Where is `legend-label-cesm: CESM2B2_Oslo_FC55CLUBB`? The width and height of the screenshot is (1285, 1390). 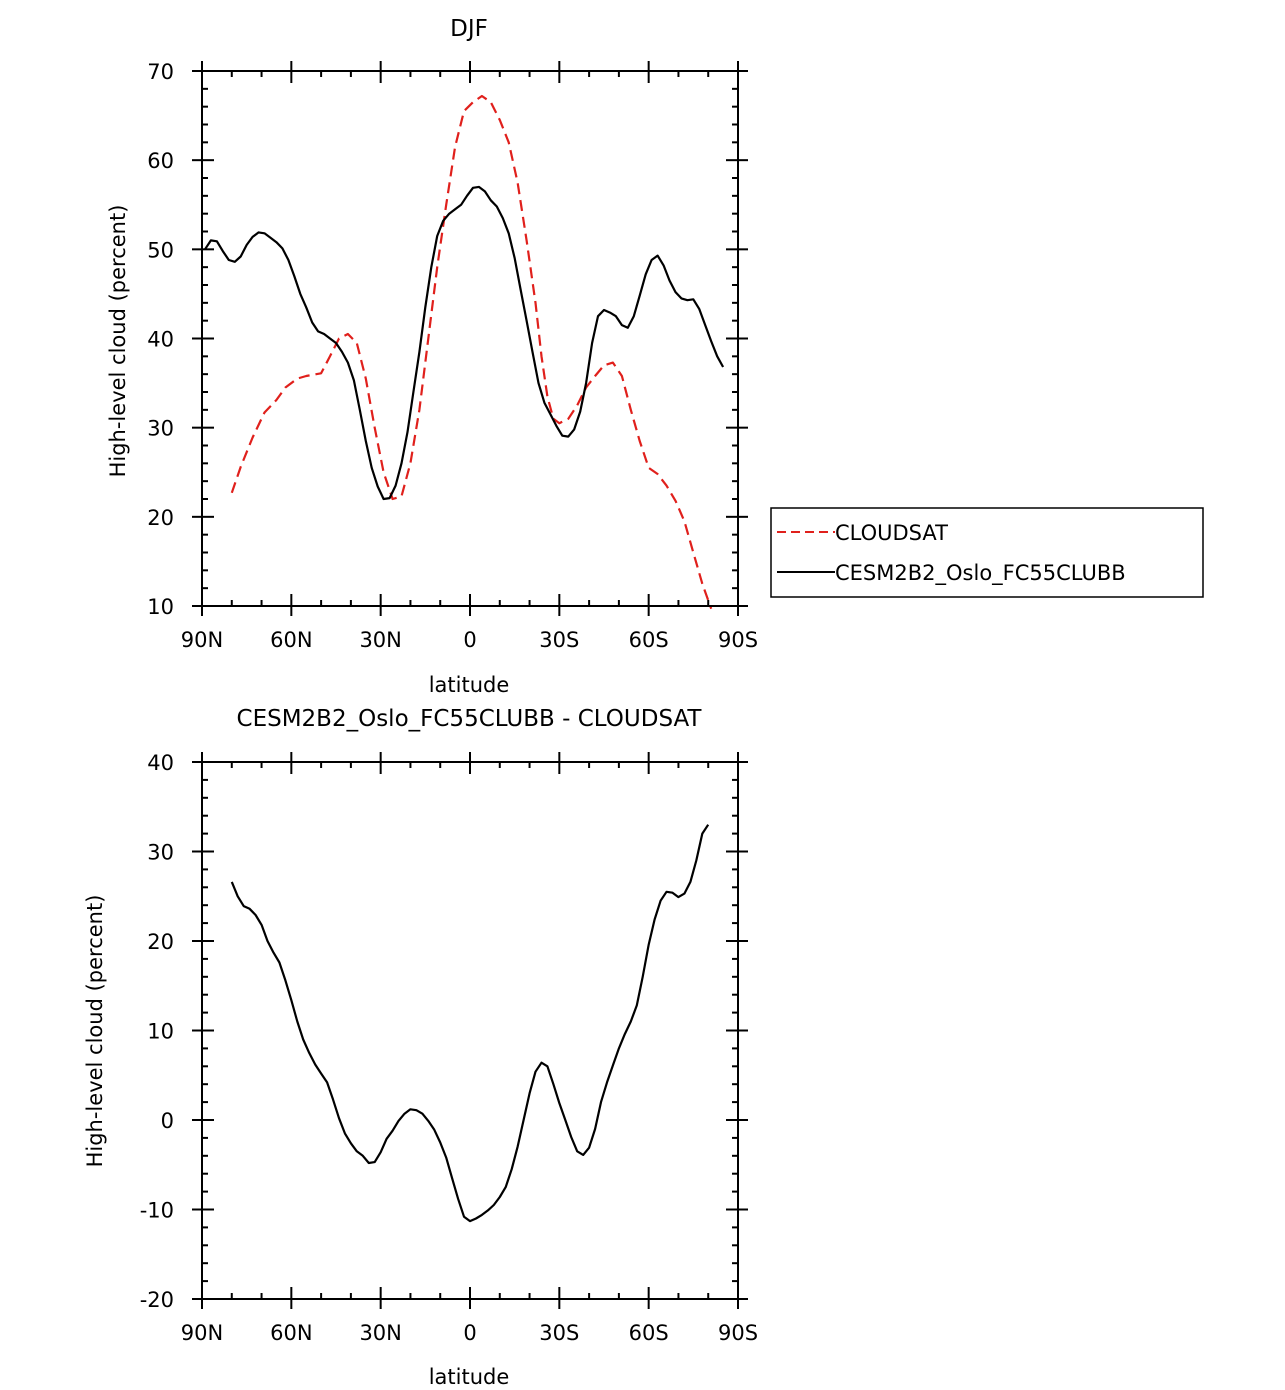 legend-label-cesm: CESM2B2_Oslo_FC55CLUBB is located at coordinates (980, 573).